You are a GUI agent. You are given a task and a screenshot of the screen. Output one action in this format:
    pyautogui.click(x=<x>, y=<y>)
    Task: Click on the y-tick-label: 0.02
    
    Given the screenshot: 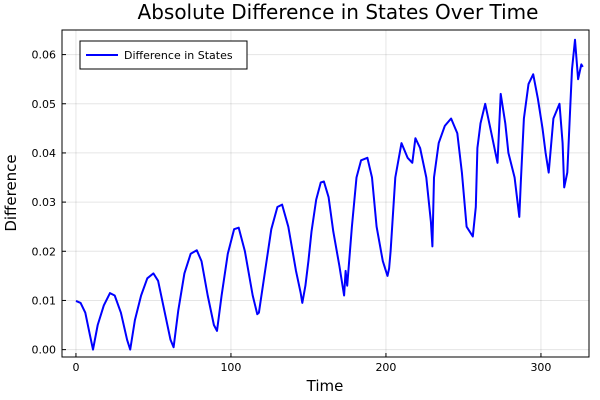 What is the action you would take?
    pyautogui.click(x=44, y=251)
    